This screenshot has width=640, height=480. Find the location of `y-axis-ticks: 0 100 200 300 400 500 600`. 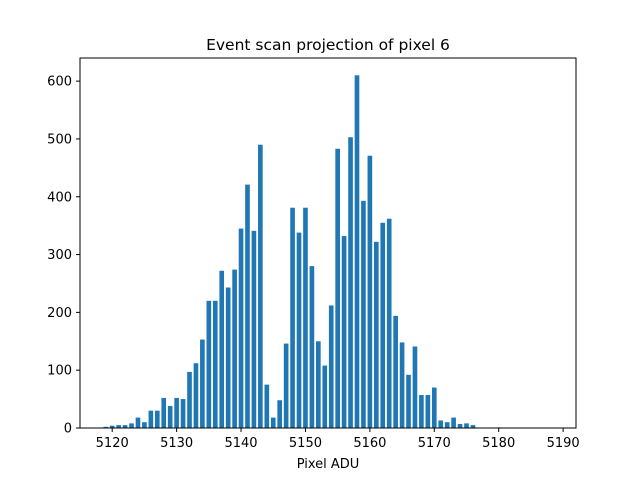

y-axis-ticks: 0 100 200 300 400 500 600 is located at coordinates (63, 256).